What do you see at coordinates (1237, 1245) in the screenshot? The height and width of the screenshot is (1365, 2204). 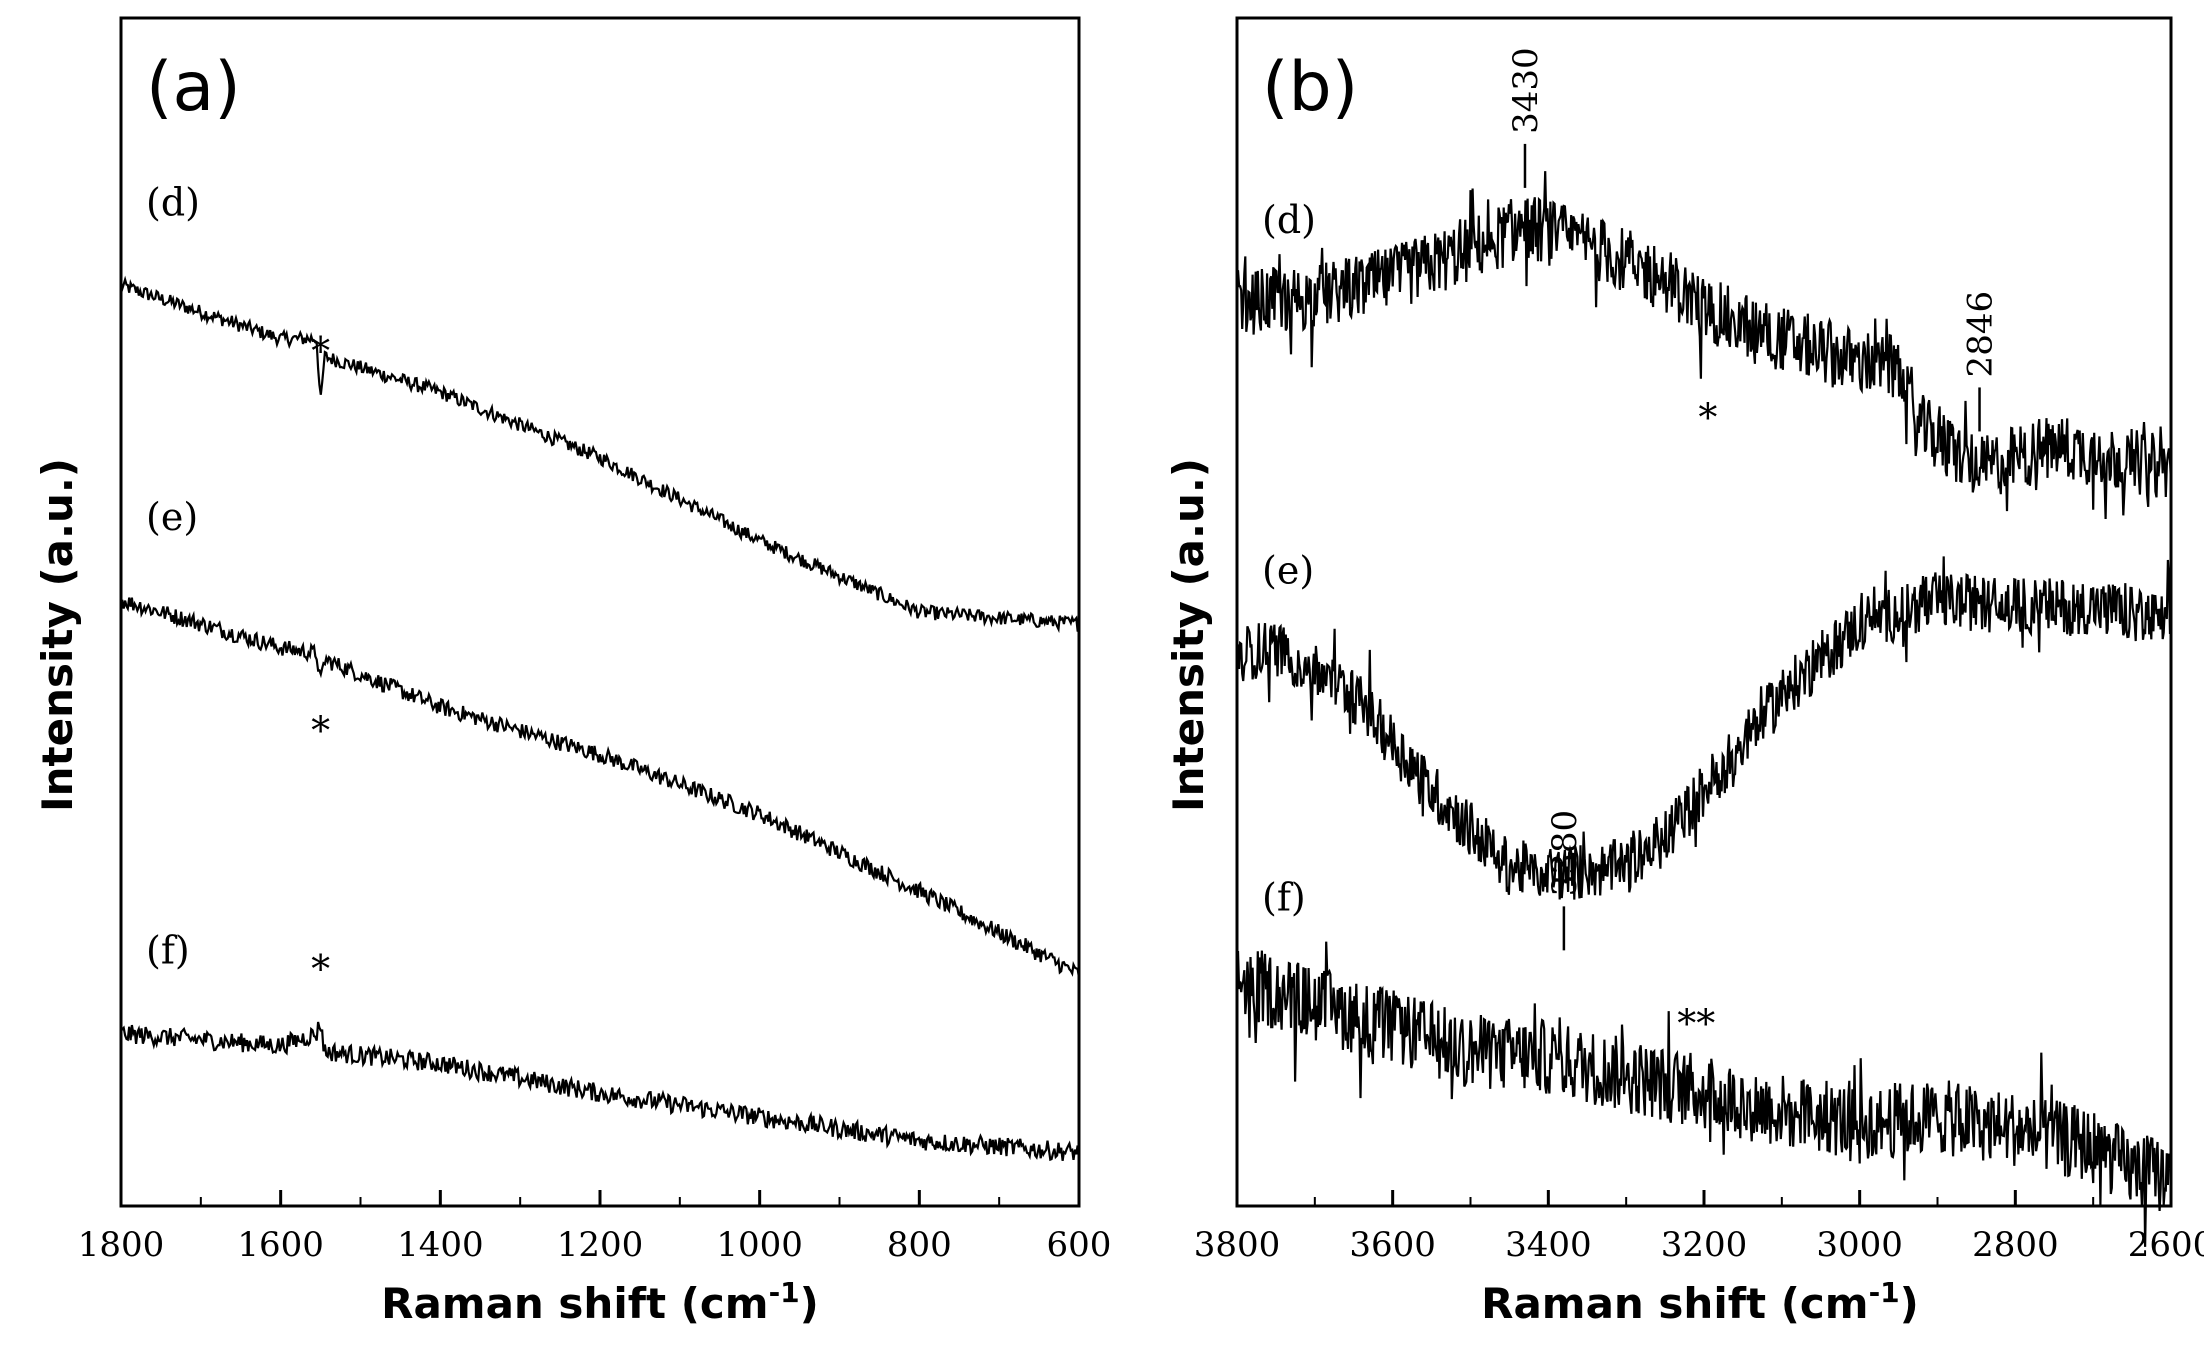 I see `x-tick-label: 3800` at bounding box center [1237, 1245].